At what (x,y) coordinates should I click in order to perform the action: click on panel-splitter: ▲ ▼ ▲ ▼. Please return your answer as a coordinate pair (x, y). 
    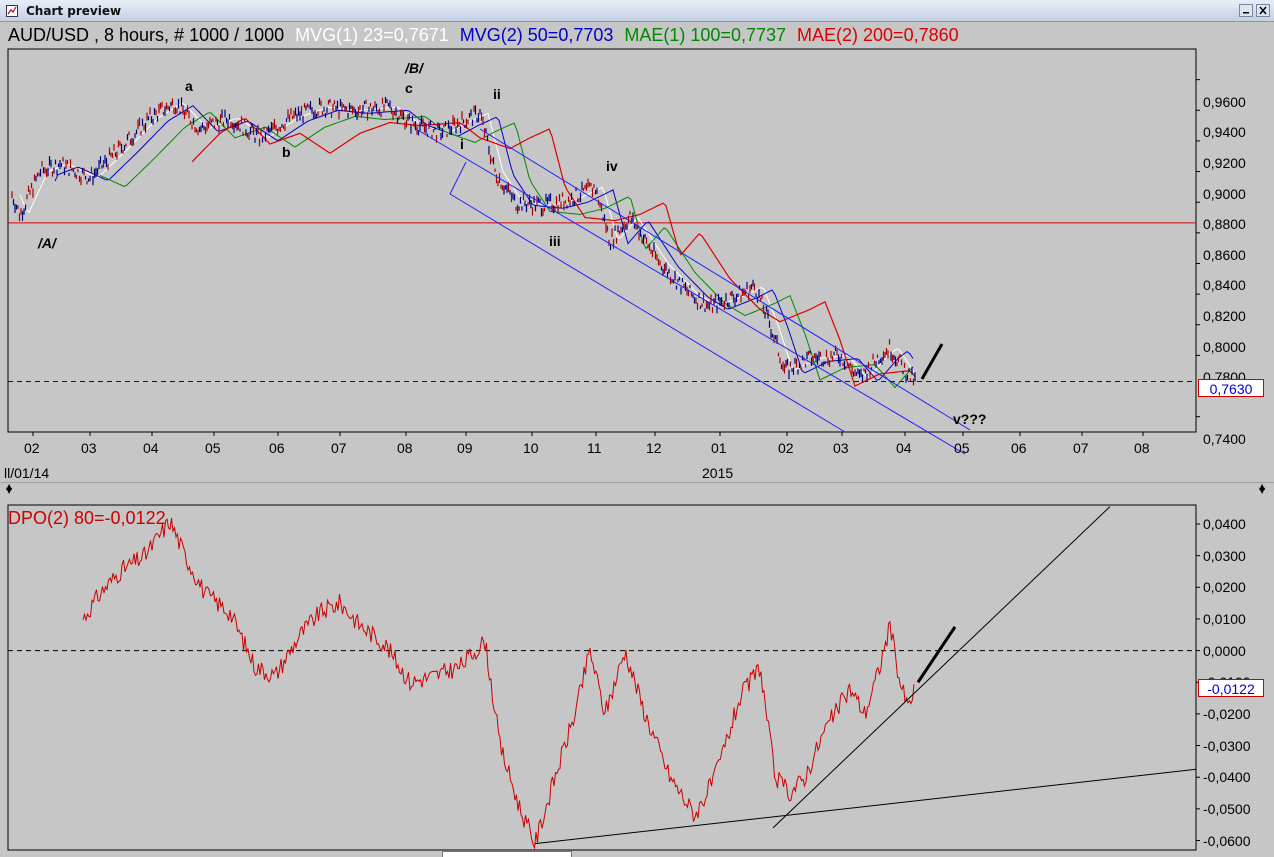
    Looking at the image, I should click on (637, 488).